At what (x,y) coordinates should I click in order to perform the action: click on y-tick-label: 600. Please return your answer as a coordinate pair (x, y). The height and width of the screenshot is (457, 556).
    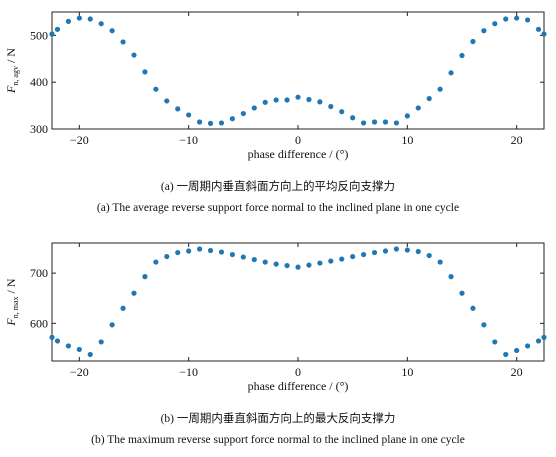
    Looking at the image, I should click on (39, 323).